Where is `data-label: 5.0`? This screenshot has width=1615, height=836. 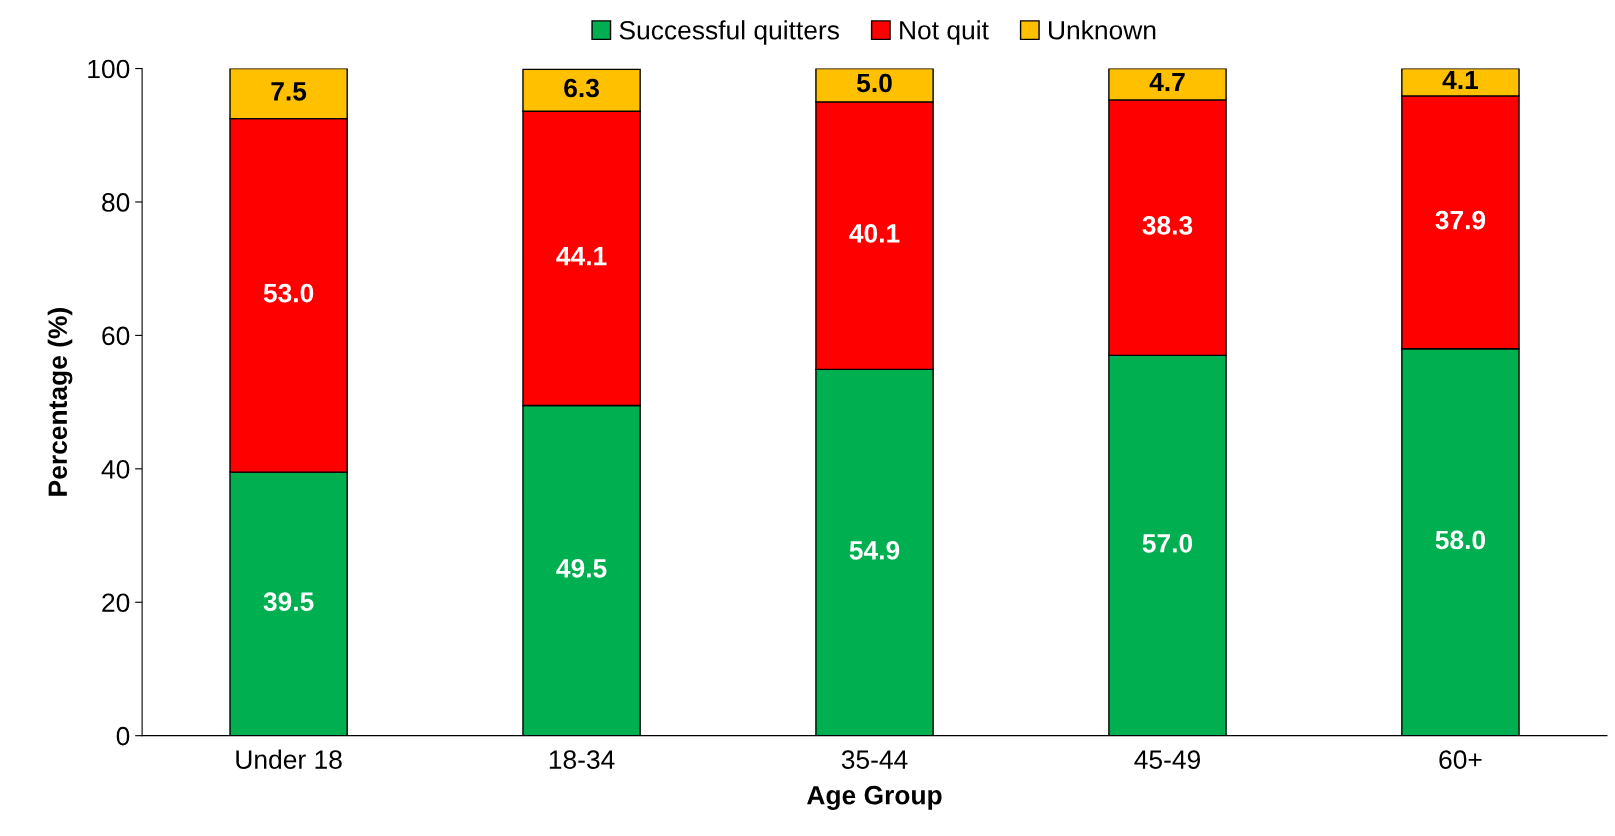
data-label: 5.0 is located at coordinates (874, 83).